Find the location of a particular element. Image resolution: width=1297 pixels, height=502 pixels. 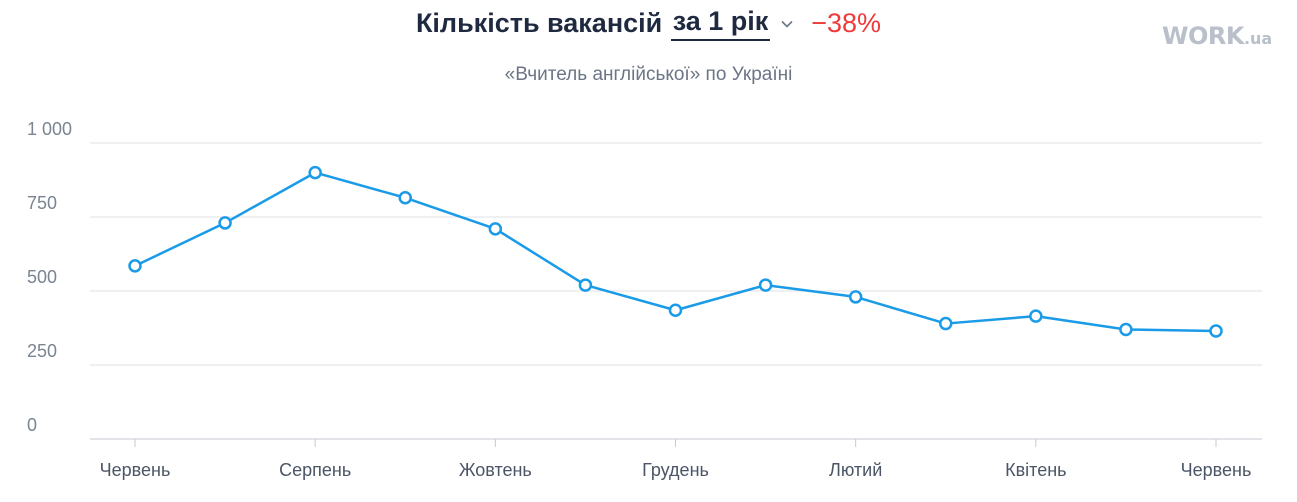

change-percent: −38% is located at coordinates (846, 23).